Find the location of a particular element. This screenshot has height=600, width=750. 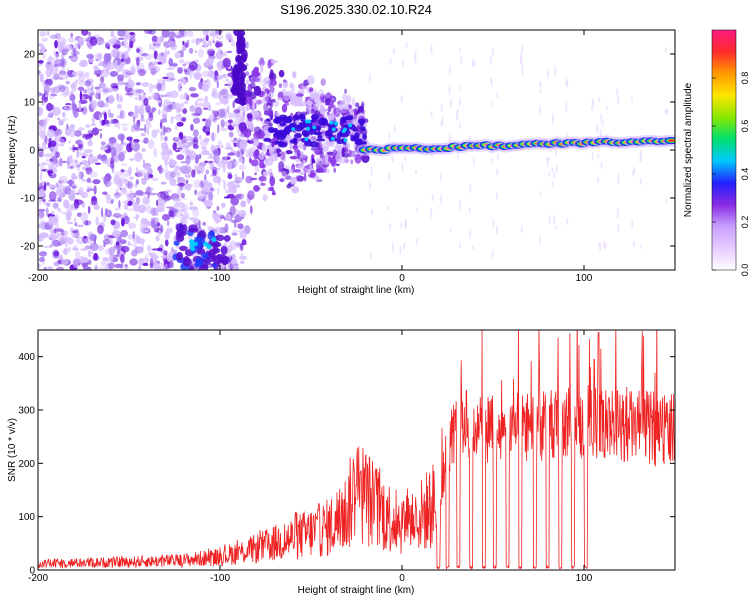

colorbar-tick-label: 0.6 is located at coordinates (745, 126).